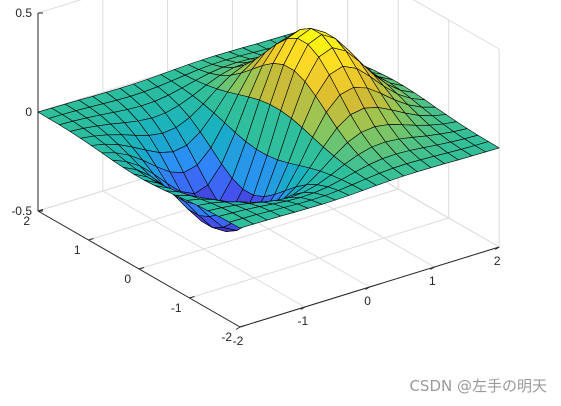 The height and width of the screenshot is (406, 561). Describe the element at coordinates (478, 386) in the screenshot. I see `watermark: CSDN @左手の明天` at that location.